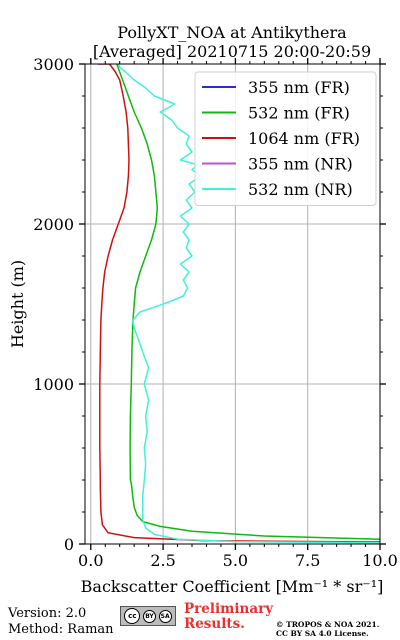 This screenshot has height=640, width=400. What do you see at coordinates (232, 586) in the screenshot?
I see `x-axis-label: Backscatter Coefficient [Mm⁻¹ * sr⁻¹]` at bounding box center [232, 586].